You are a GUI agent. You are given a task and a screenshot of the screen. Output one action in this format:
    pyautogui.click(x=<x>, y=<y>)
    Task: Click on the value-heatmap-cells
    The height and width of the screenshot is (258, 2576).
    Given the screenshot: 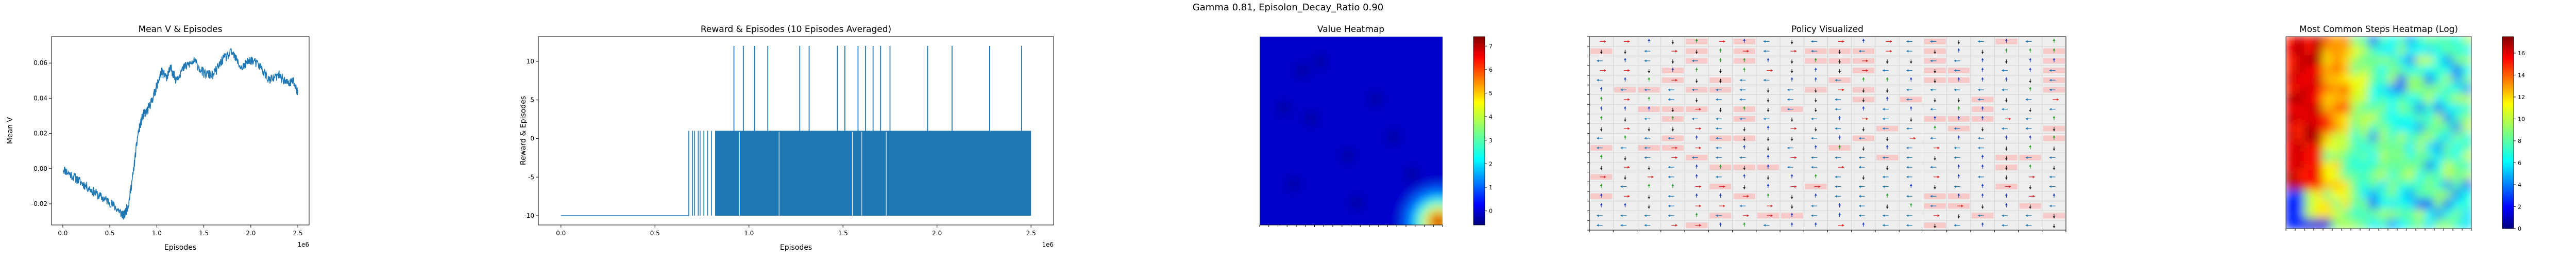 What is the action you would take?
    pyautogui.click(x=1351, y=131)
    